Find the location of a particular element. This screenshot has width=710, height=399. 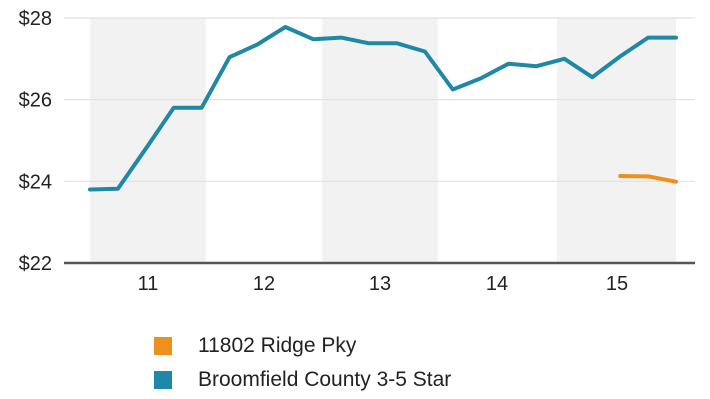

legend-swatch-ridge-pky is located at coordinates (163, 346).